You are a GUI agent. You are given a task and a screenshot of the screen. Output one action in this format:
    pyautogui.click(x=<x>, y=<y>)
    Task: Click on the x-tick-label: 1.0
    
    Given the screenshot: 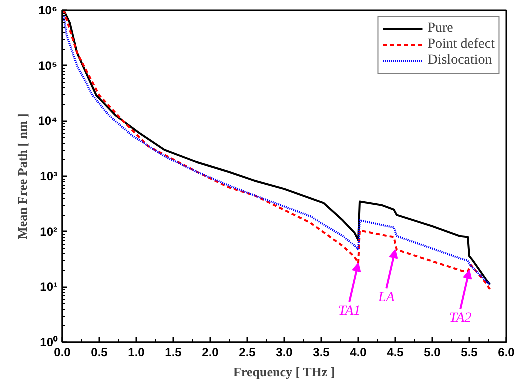 What is the action you would take?
    pyautogui.click(x=137, y=353)
    